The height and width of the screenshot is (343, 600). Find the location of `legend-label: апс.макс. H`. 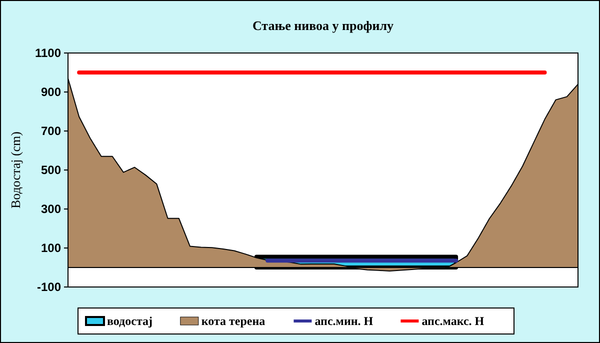

legend-label: апс.макс. H is located at coordinates (453, 321).